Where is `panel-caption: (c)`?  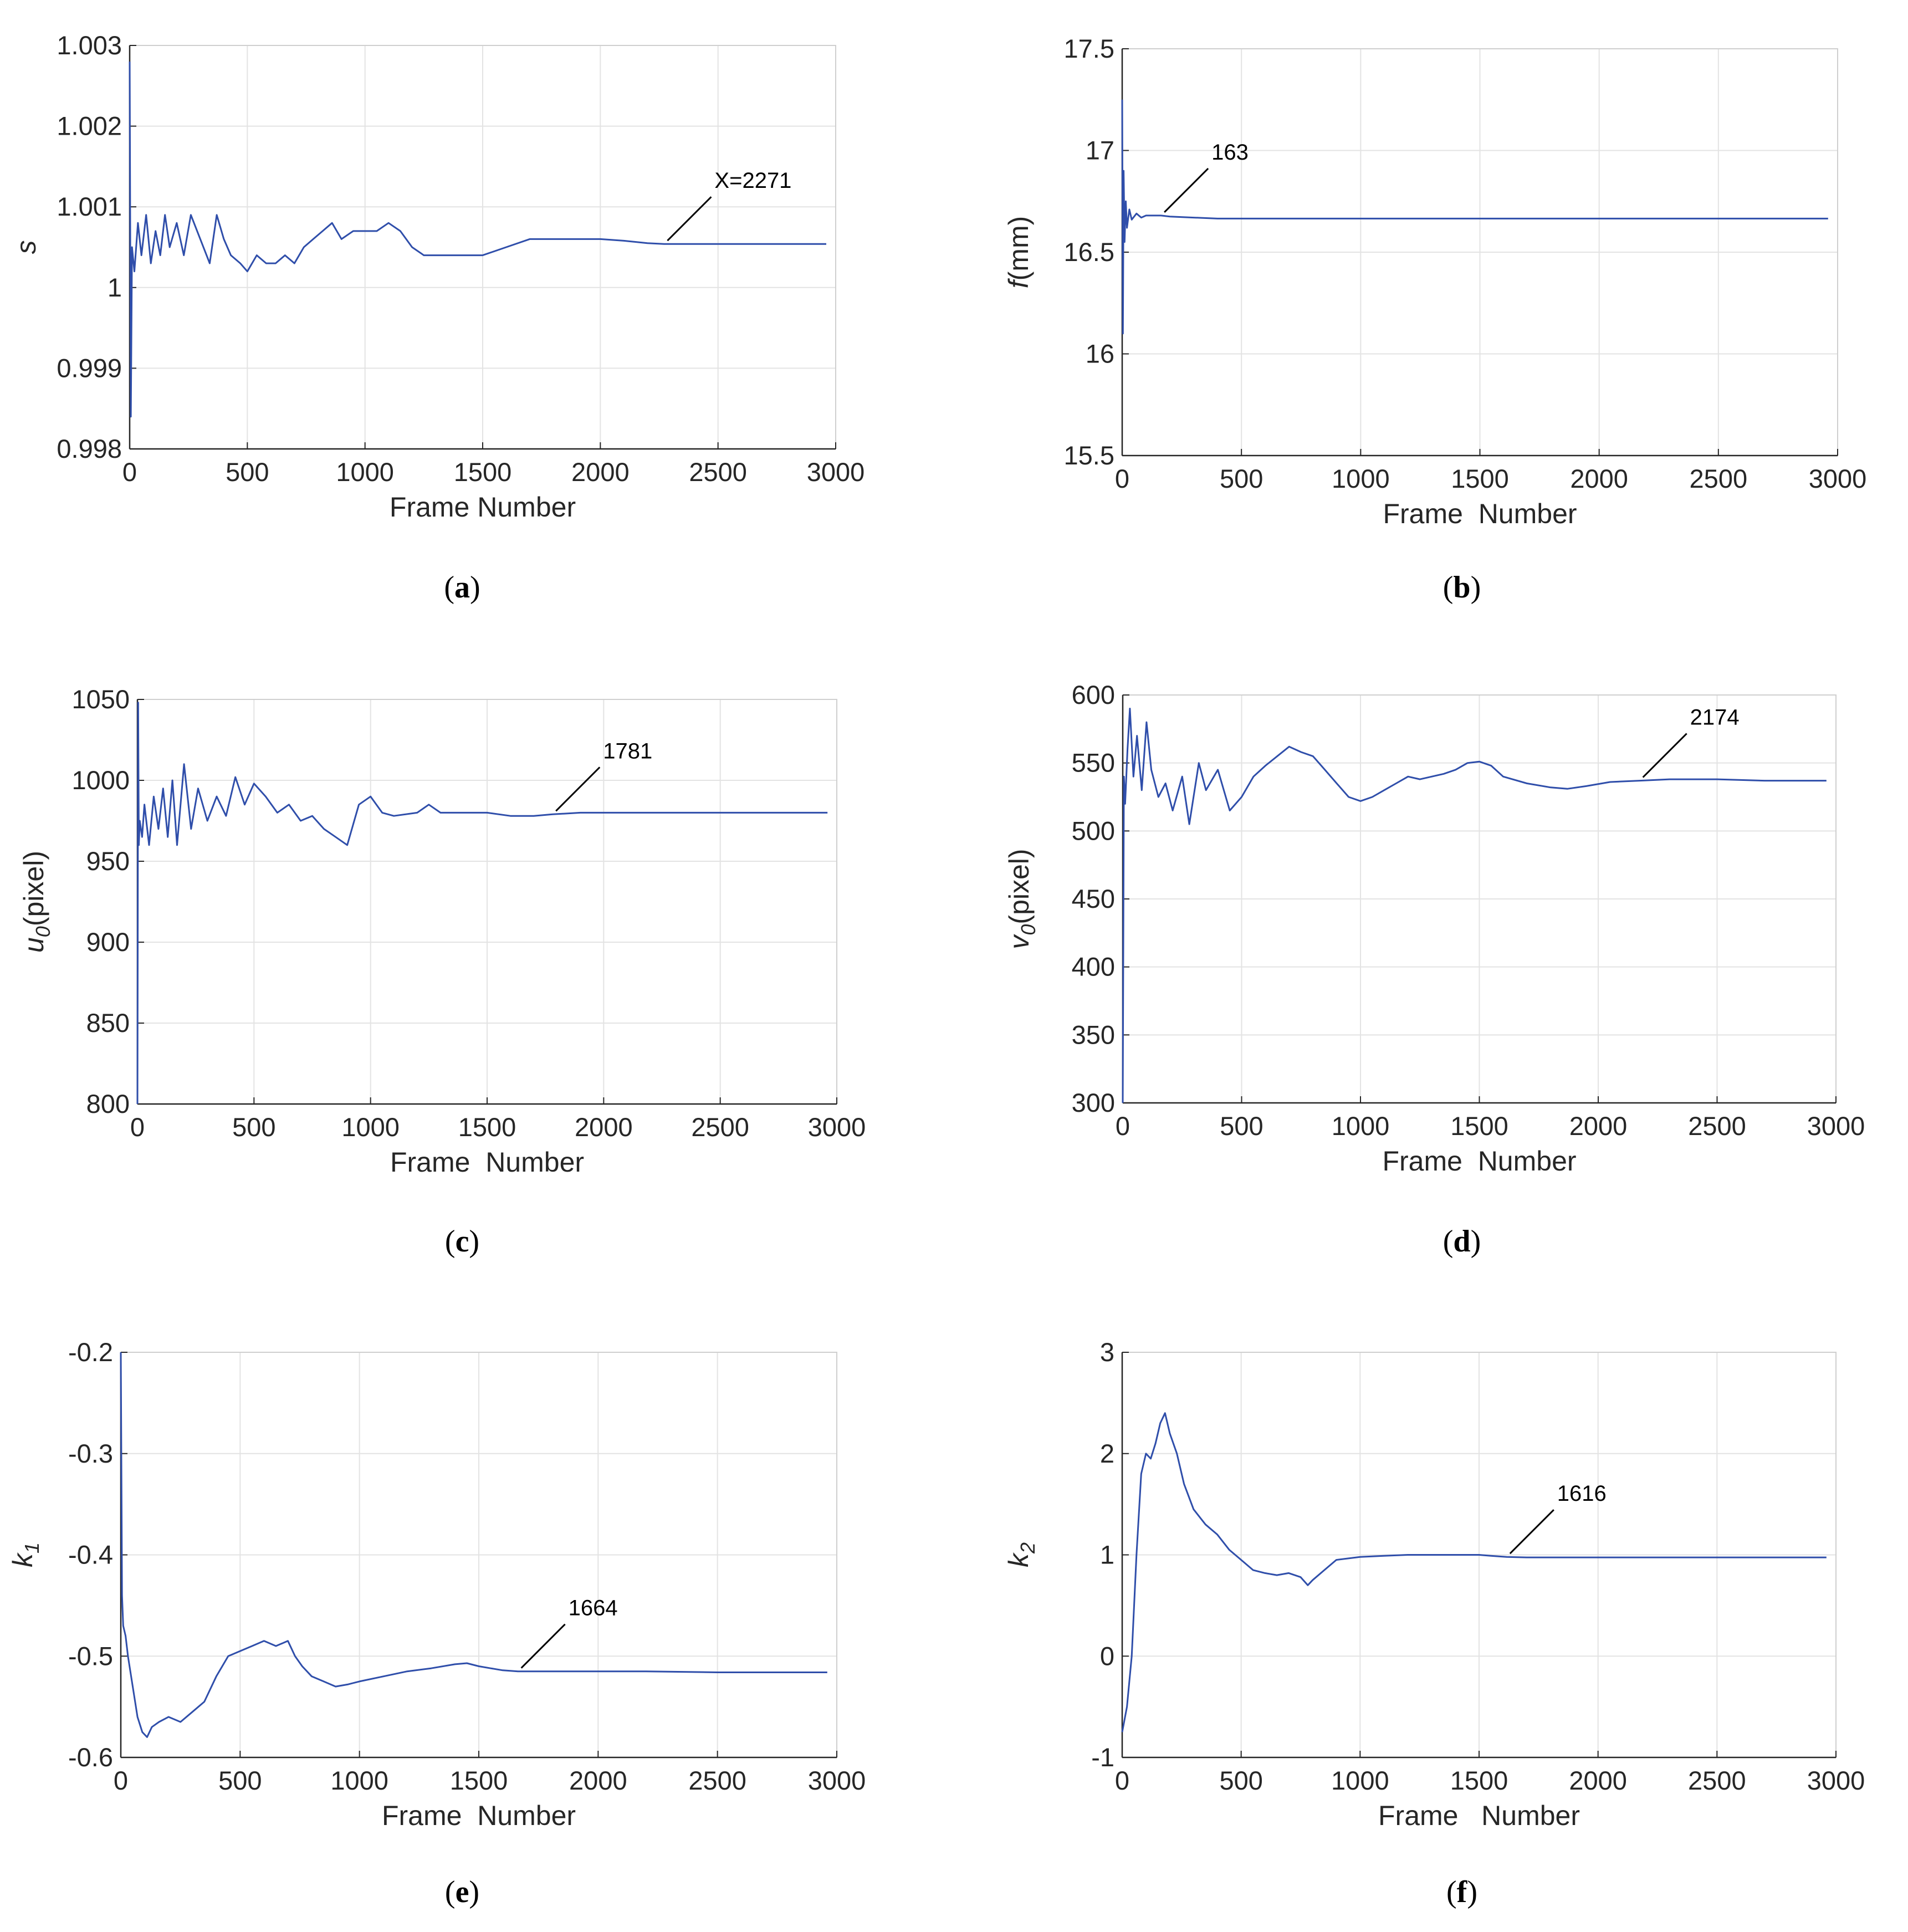 panel-caption: (c) is located at coordinates (462, 1241).